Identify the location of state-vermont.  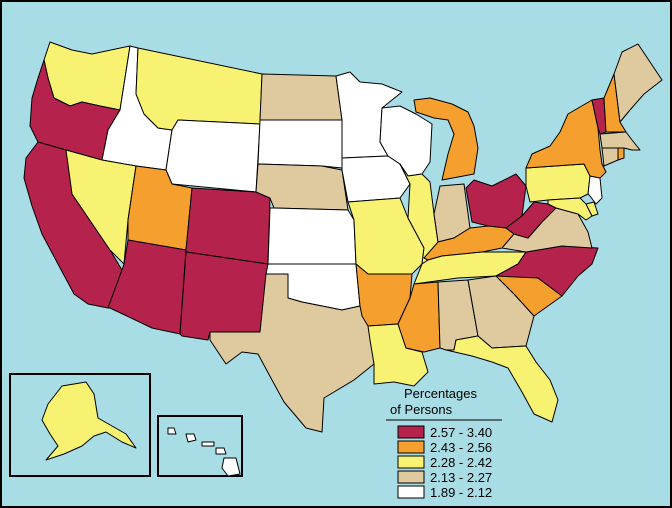
(599, 116).